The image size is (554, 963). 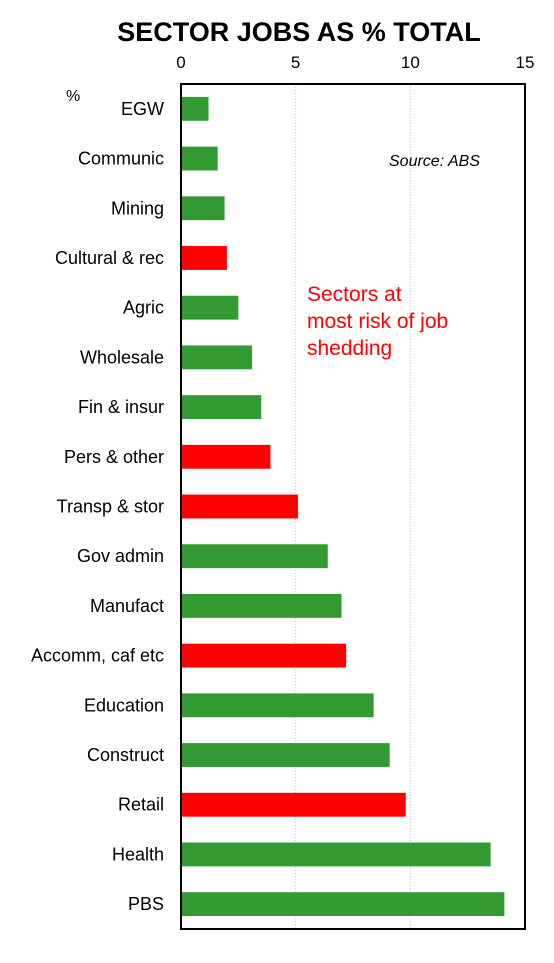 I want to click on category-label: Communic, so click(x=121, y=159).